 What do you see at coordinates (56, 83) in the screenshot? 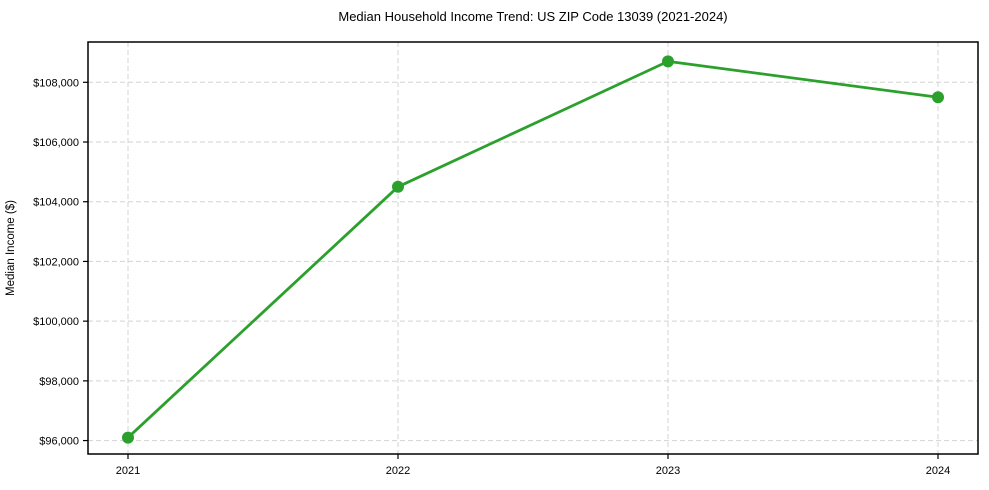
I see `y-tick-label: $108,000` at bounding box center [56, 83].